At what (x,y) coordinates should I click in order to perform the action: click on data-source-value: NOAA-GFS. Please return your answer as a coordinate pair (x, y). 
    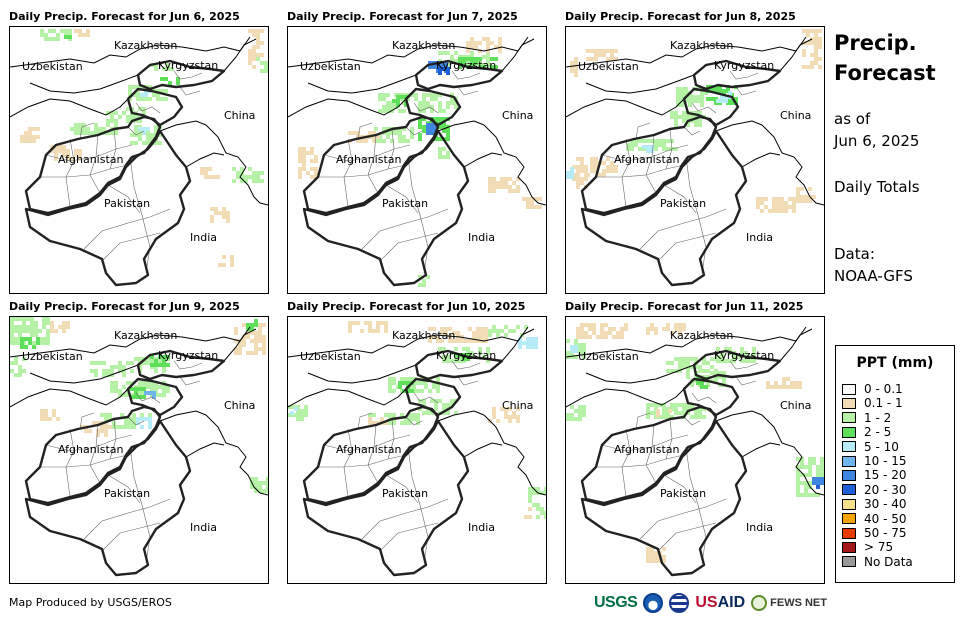
    Looking at the image, I should click on (873, 276).